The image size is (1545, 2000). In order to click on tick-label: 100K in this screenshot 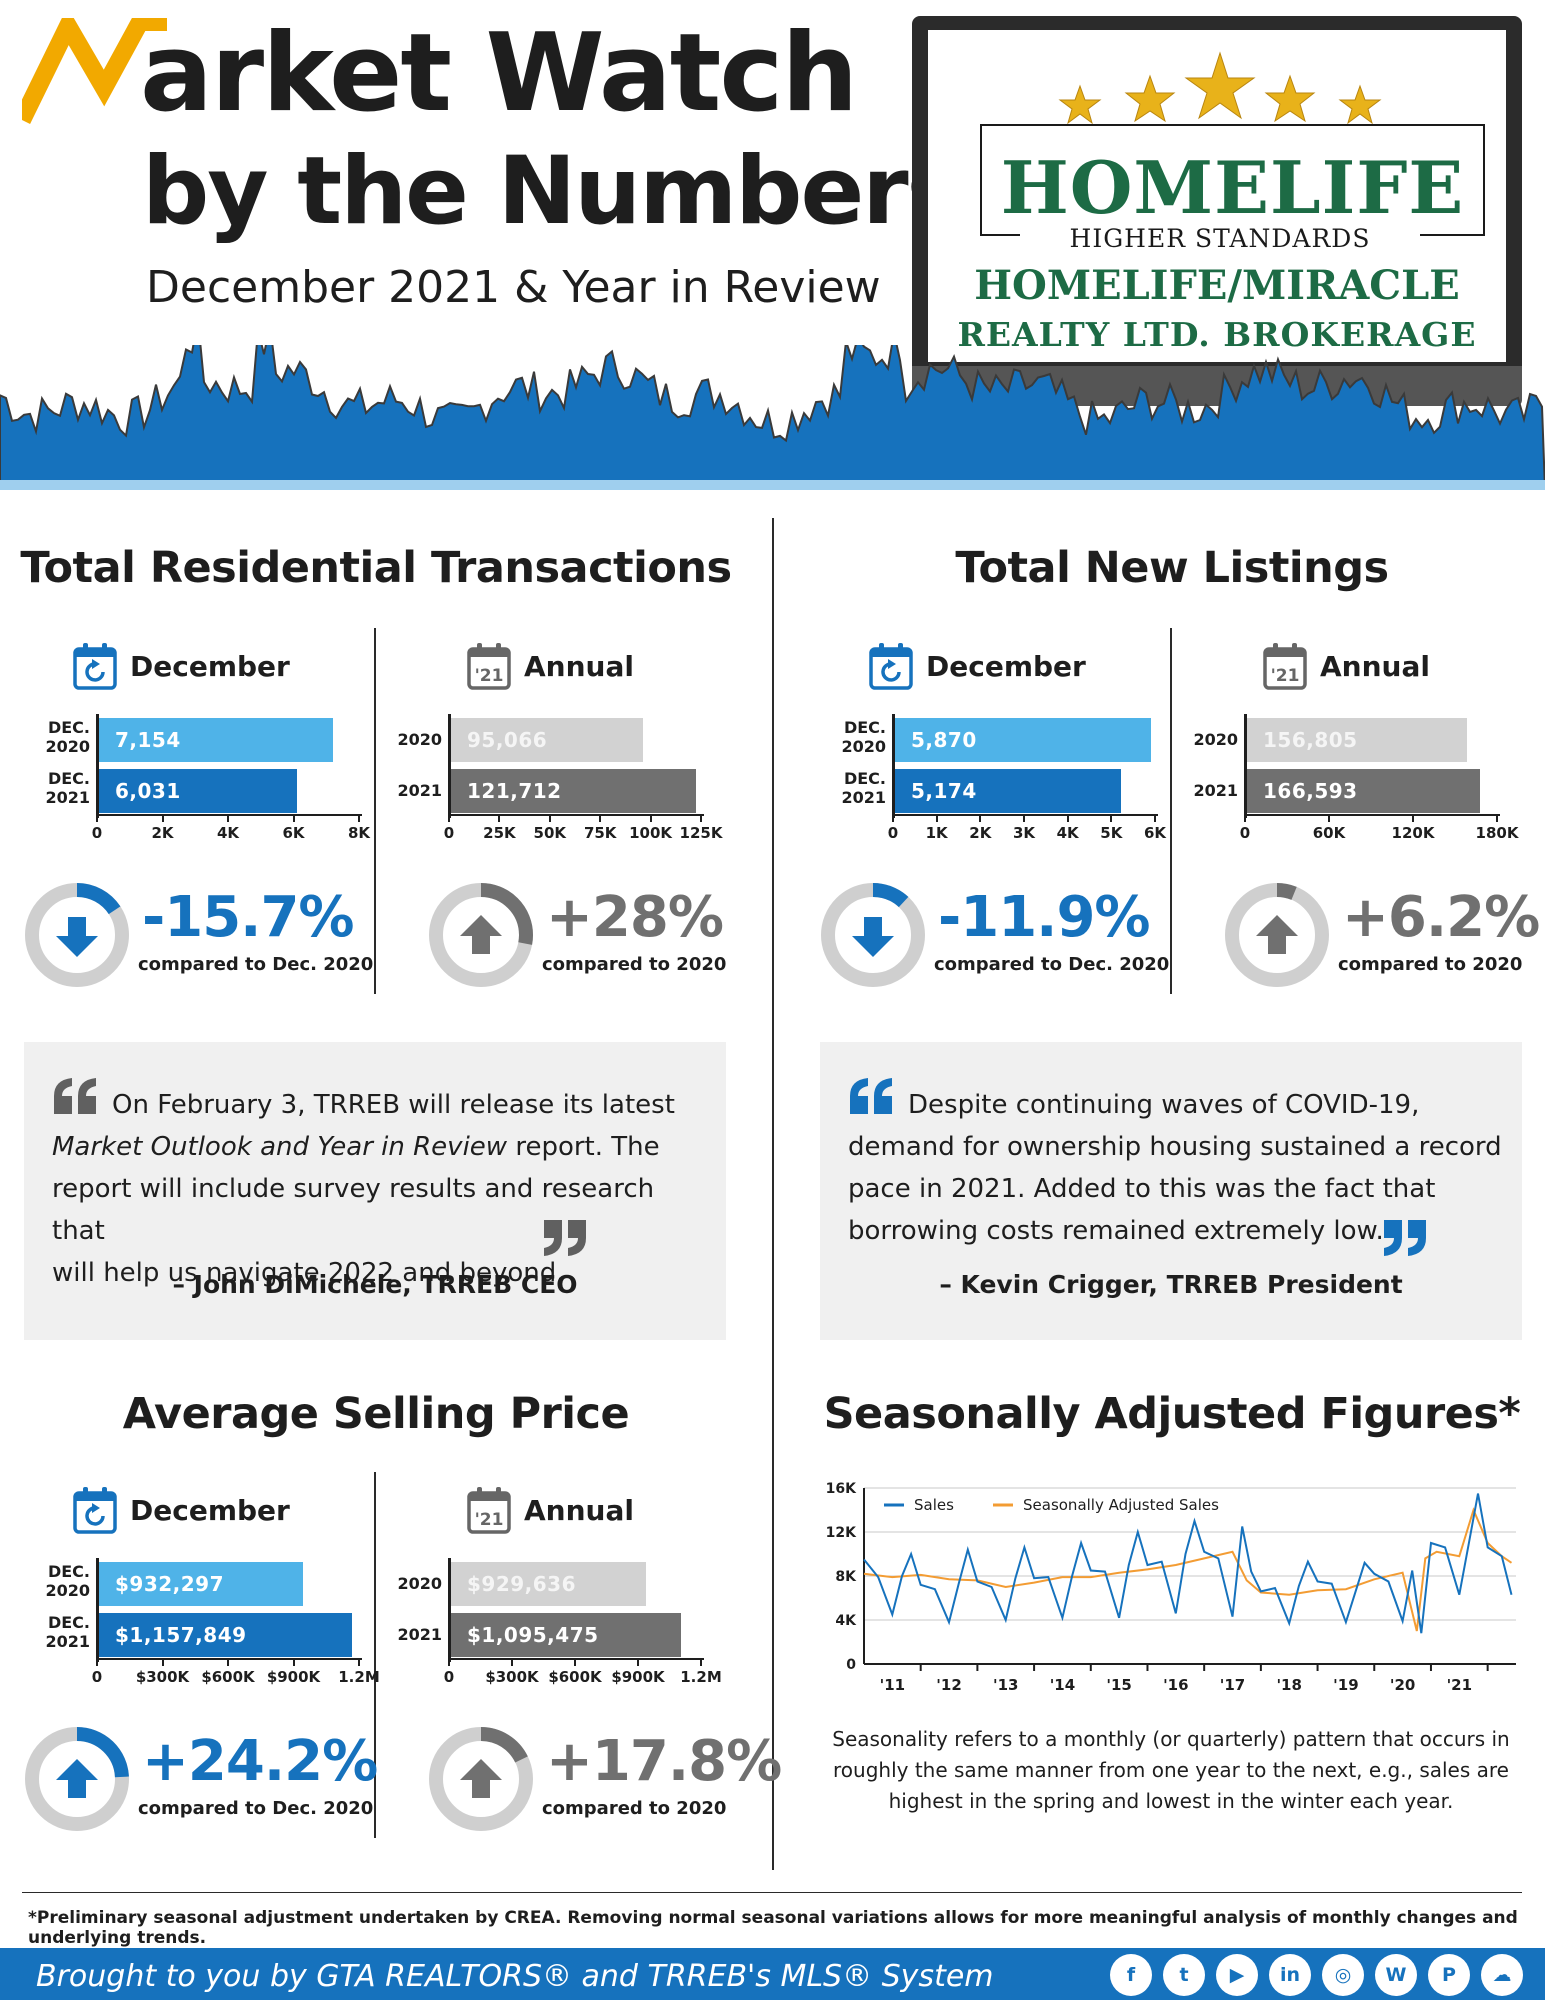, I will do `click(651, 833)`.